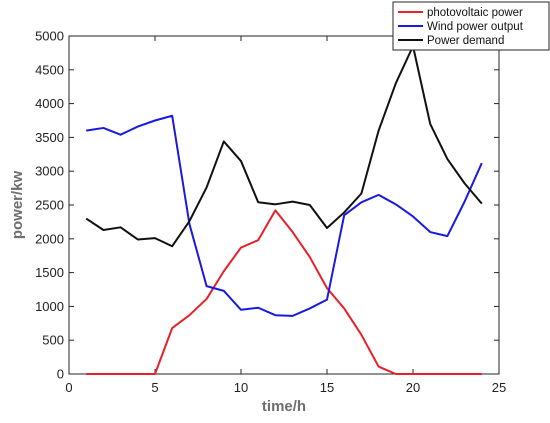 The image size is (550, 423). What do you see at coordinates (49, 272) in the screenshot?
I see `y-tick-label: 1500` at bounding box center [49, 272].